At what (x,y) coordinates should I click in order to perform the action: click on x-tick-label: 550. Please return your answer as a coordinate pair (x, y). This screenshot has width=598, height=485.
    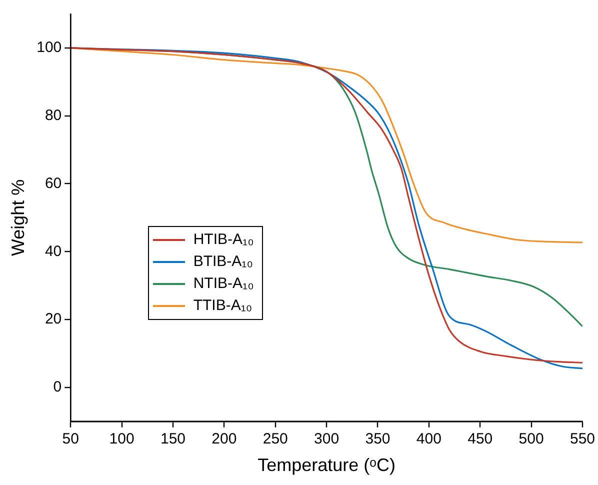
    Looking at the image, I should click on (582, 439).